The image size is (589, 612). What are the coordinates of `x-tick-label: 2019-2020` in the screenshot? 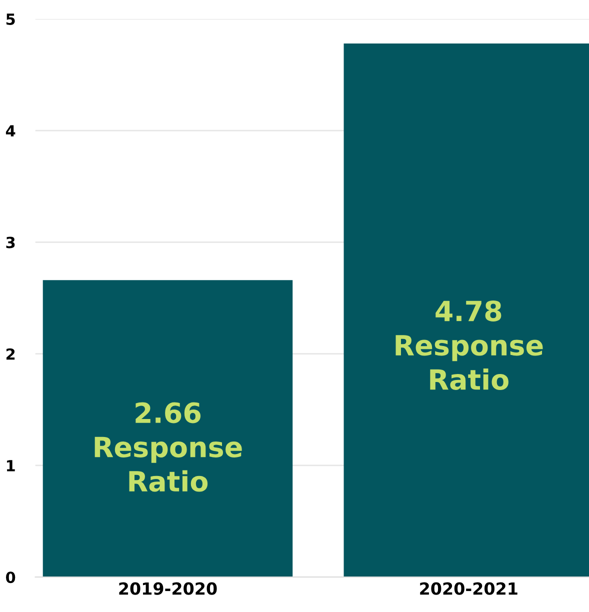 It's located at (168, 588).